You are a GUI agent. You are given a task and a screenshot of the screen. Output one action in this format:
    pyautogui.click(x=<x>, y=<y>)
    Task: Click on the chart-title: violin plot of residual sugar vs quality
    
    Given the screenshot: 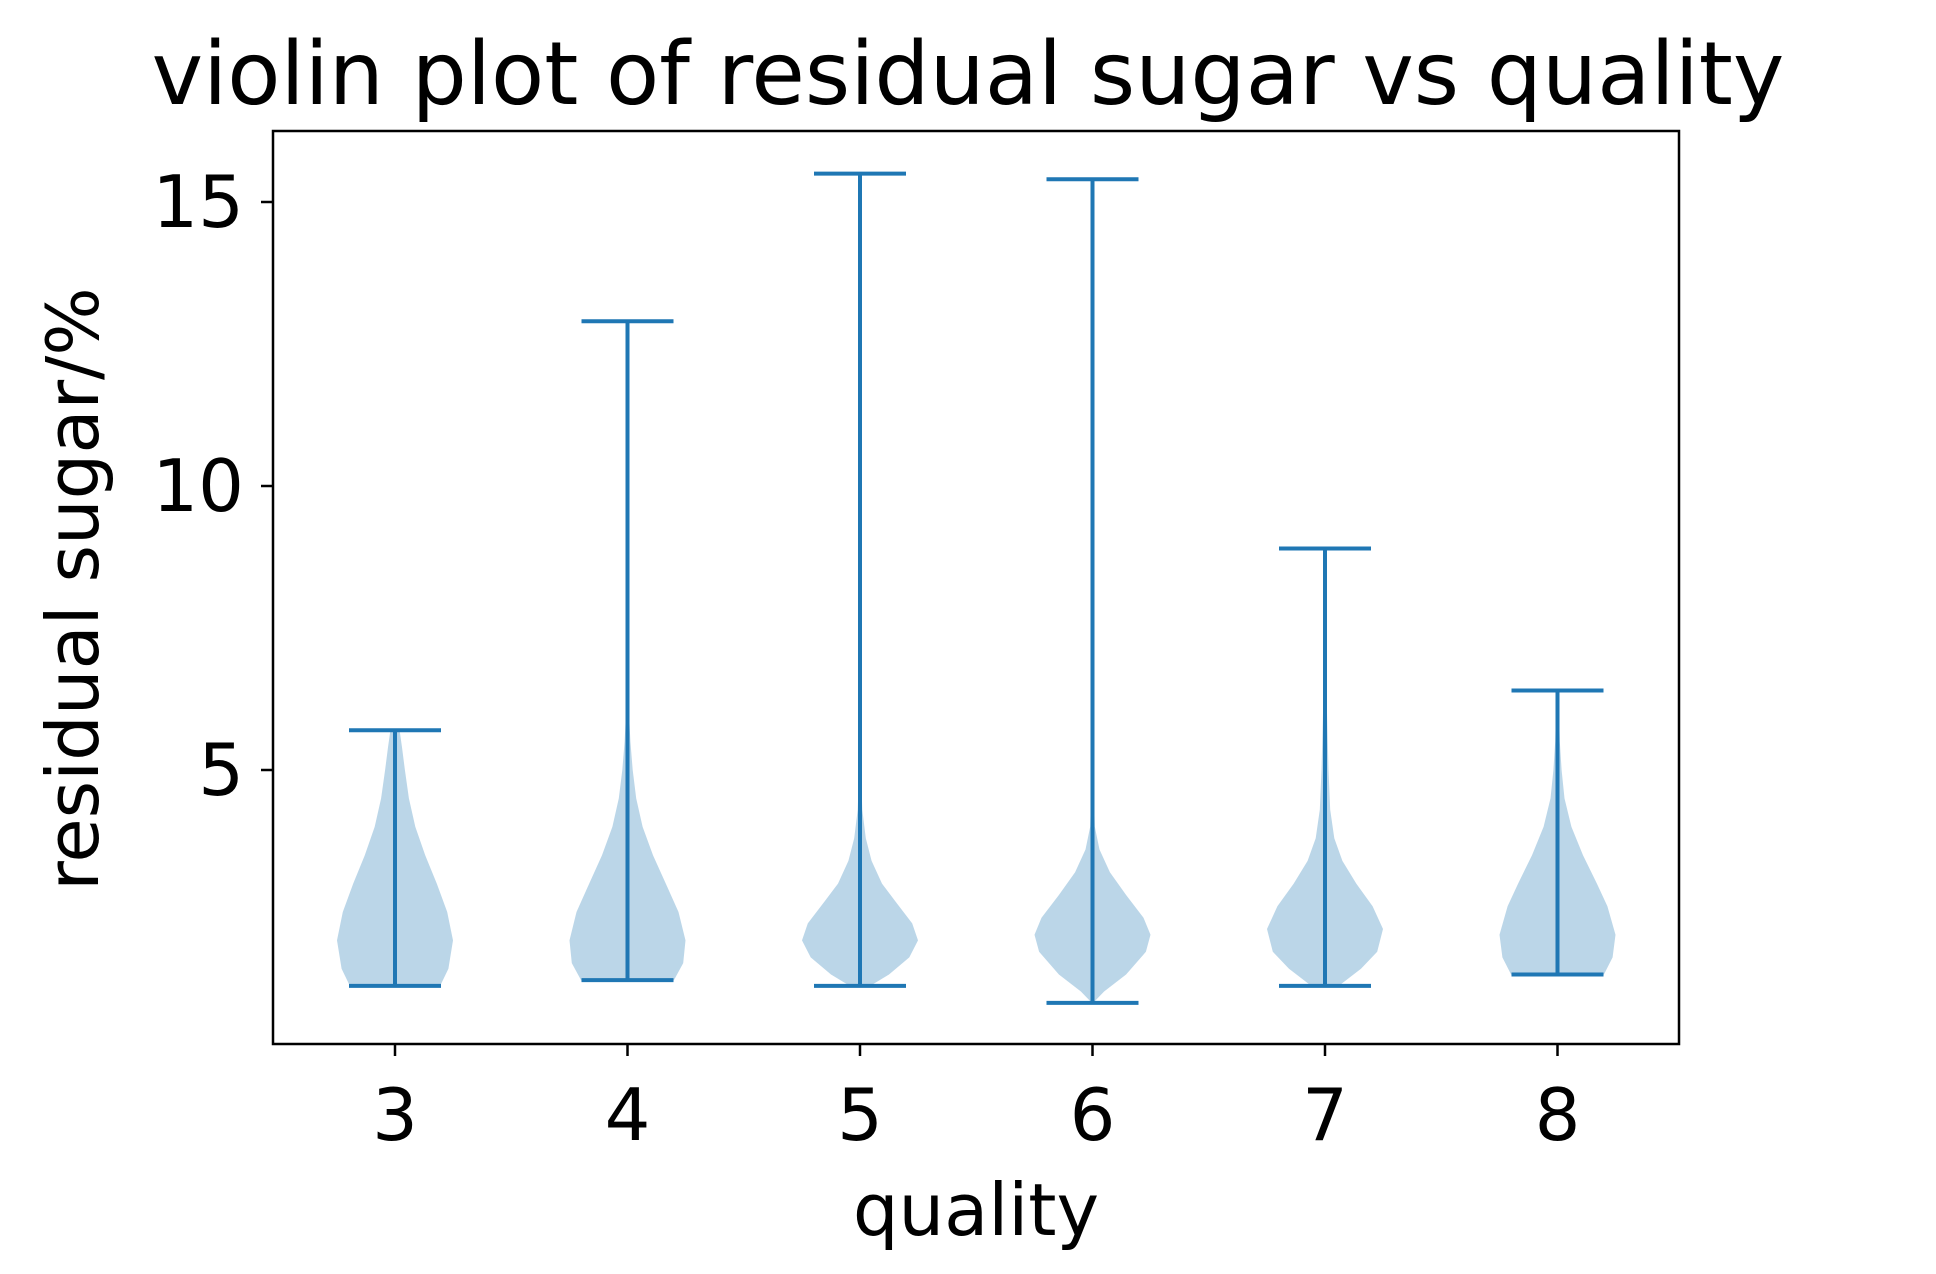 What is the action you would take?
    pyautogui.click(x=968, y=74)
    